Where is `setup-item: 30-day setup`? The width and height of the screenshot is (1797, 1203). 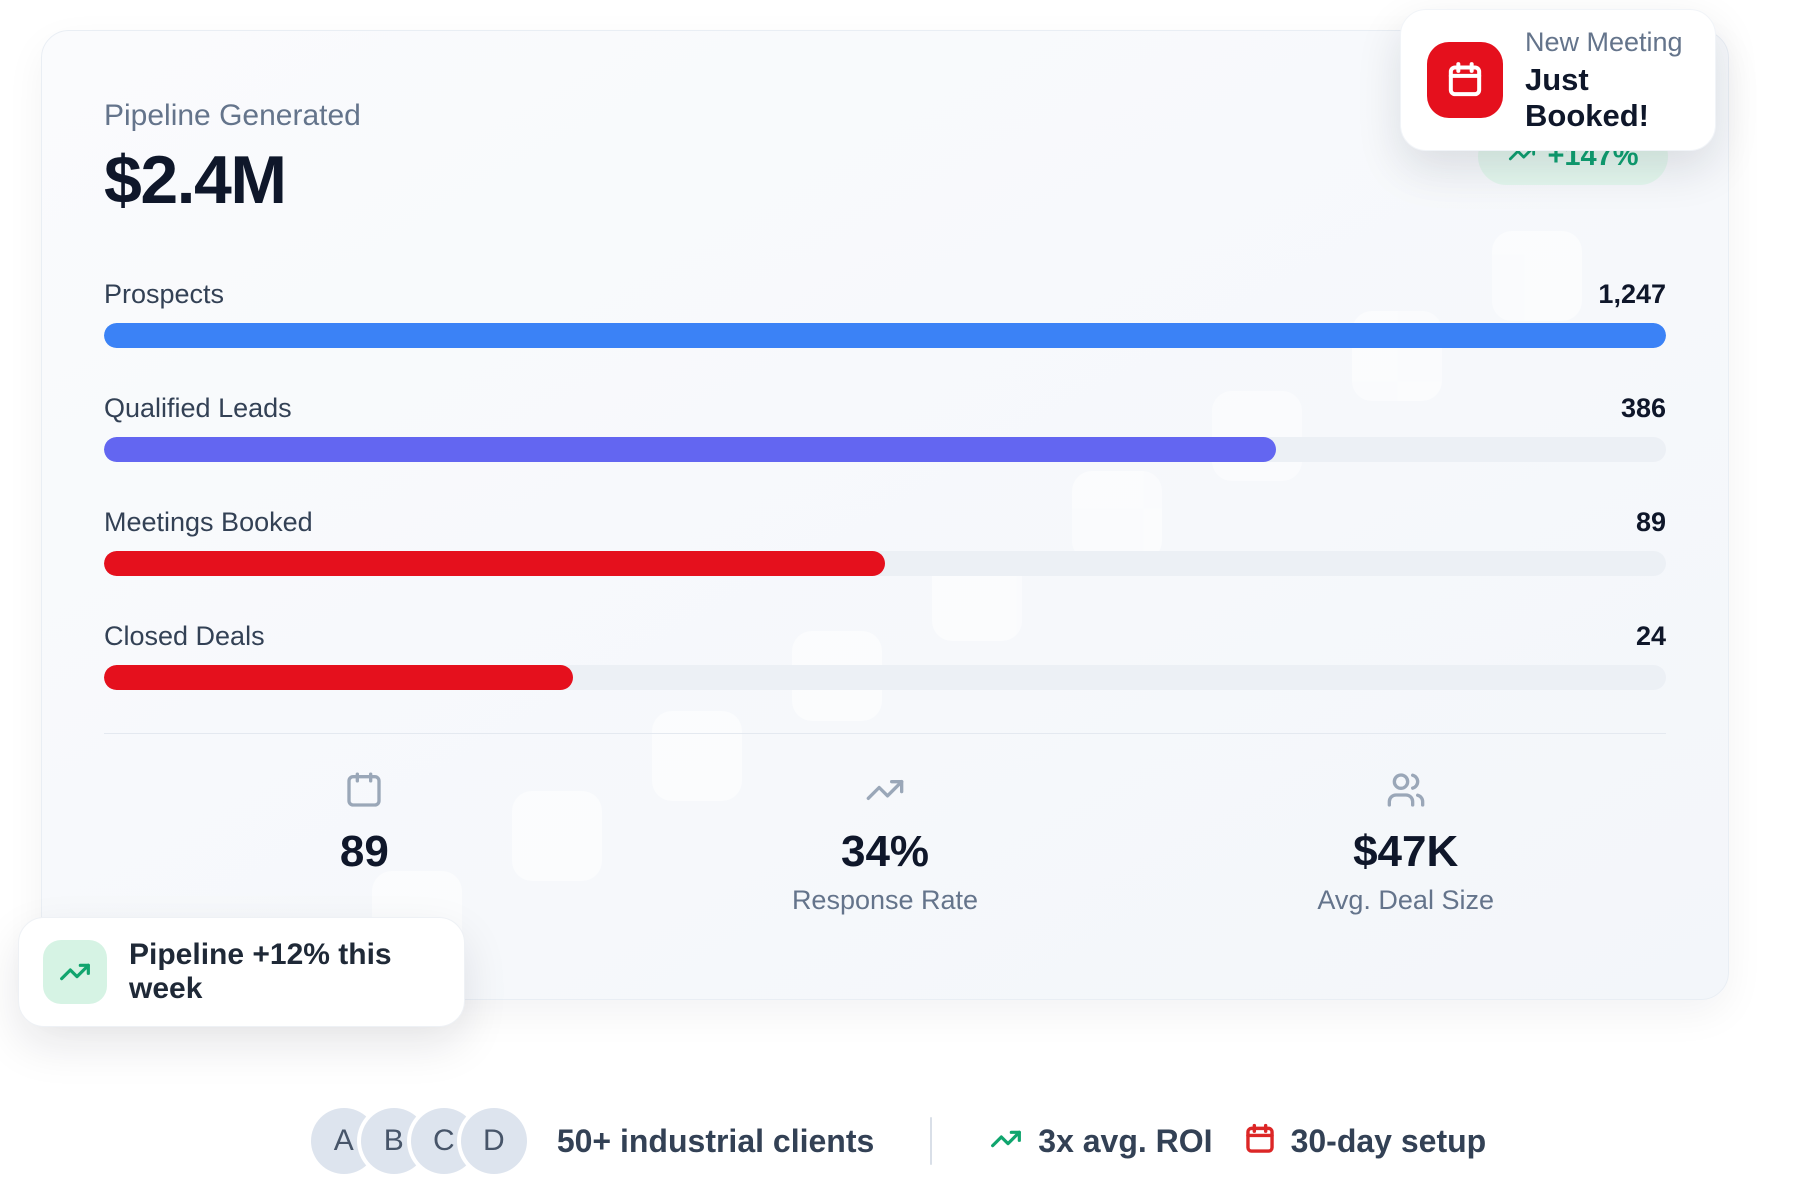
setup-item: 30-day setup is located at coordinates (1365, 1141).